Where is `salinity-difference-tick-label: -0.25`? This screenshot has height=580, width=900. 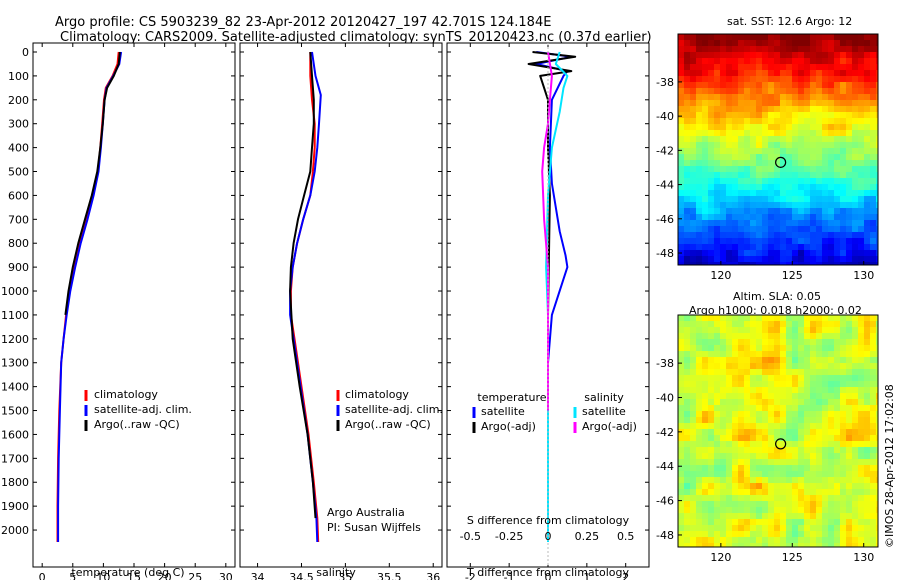 salinity-difference-tick-label: -0.25 is located at coordinates (509, 536).